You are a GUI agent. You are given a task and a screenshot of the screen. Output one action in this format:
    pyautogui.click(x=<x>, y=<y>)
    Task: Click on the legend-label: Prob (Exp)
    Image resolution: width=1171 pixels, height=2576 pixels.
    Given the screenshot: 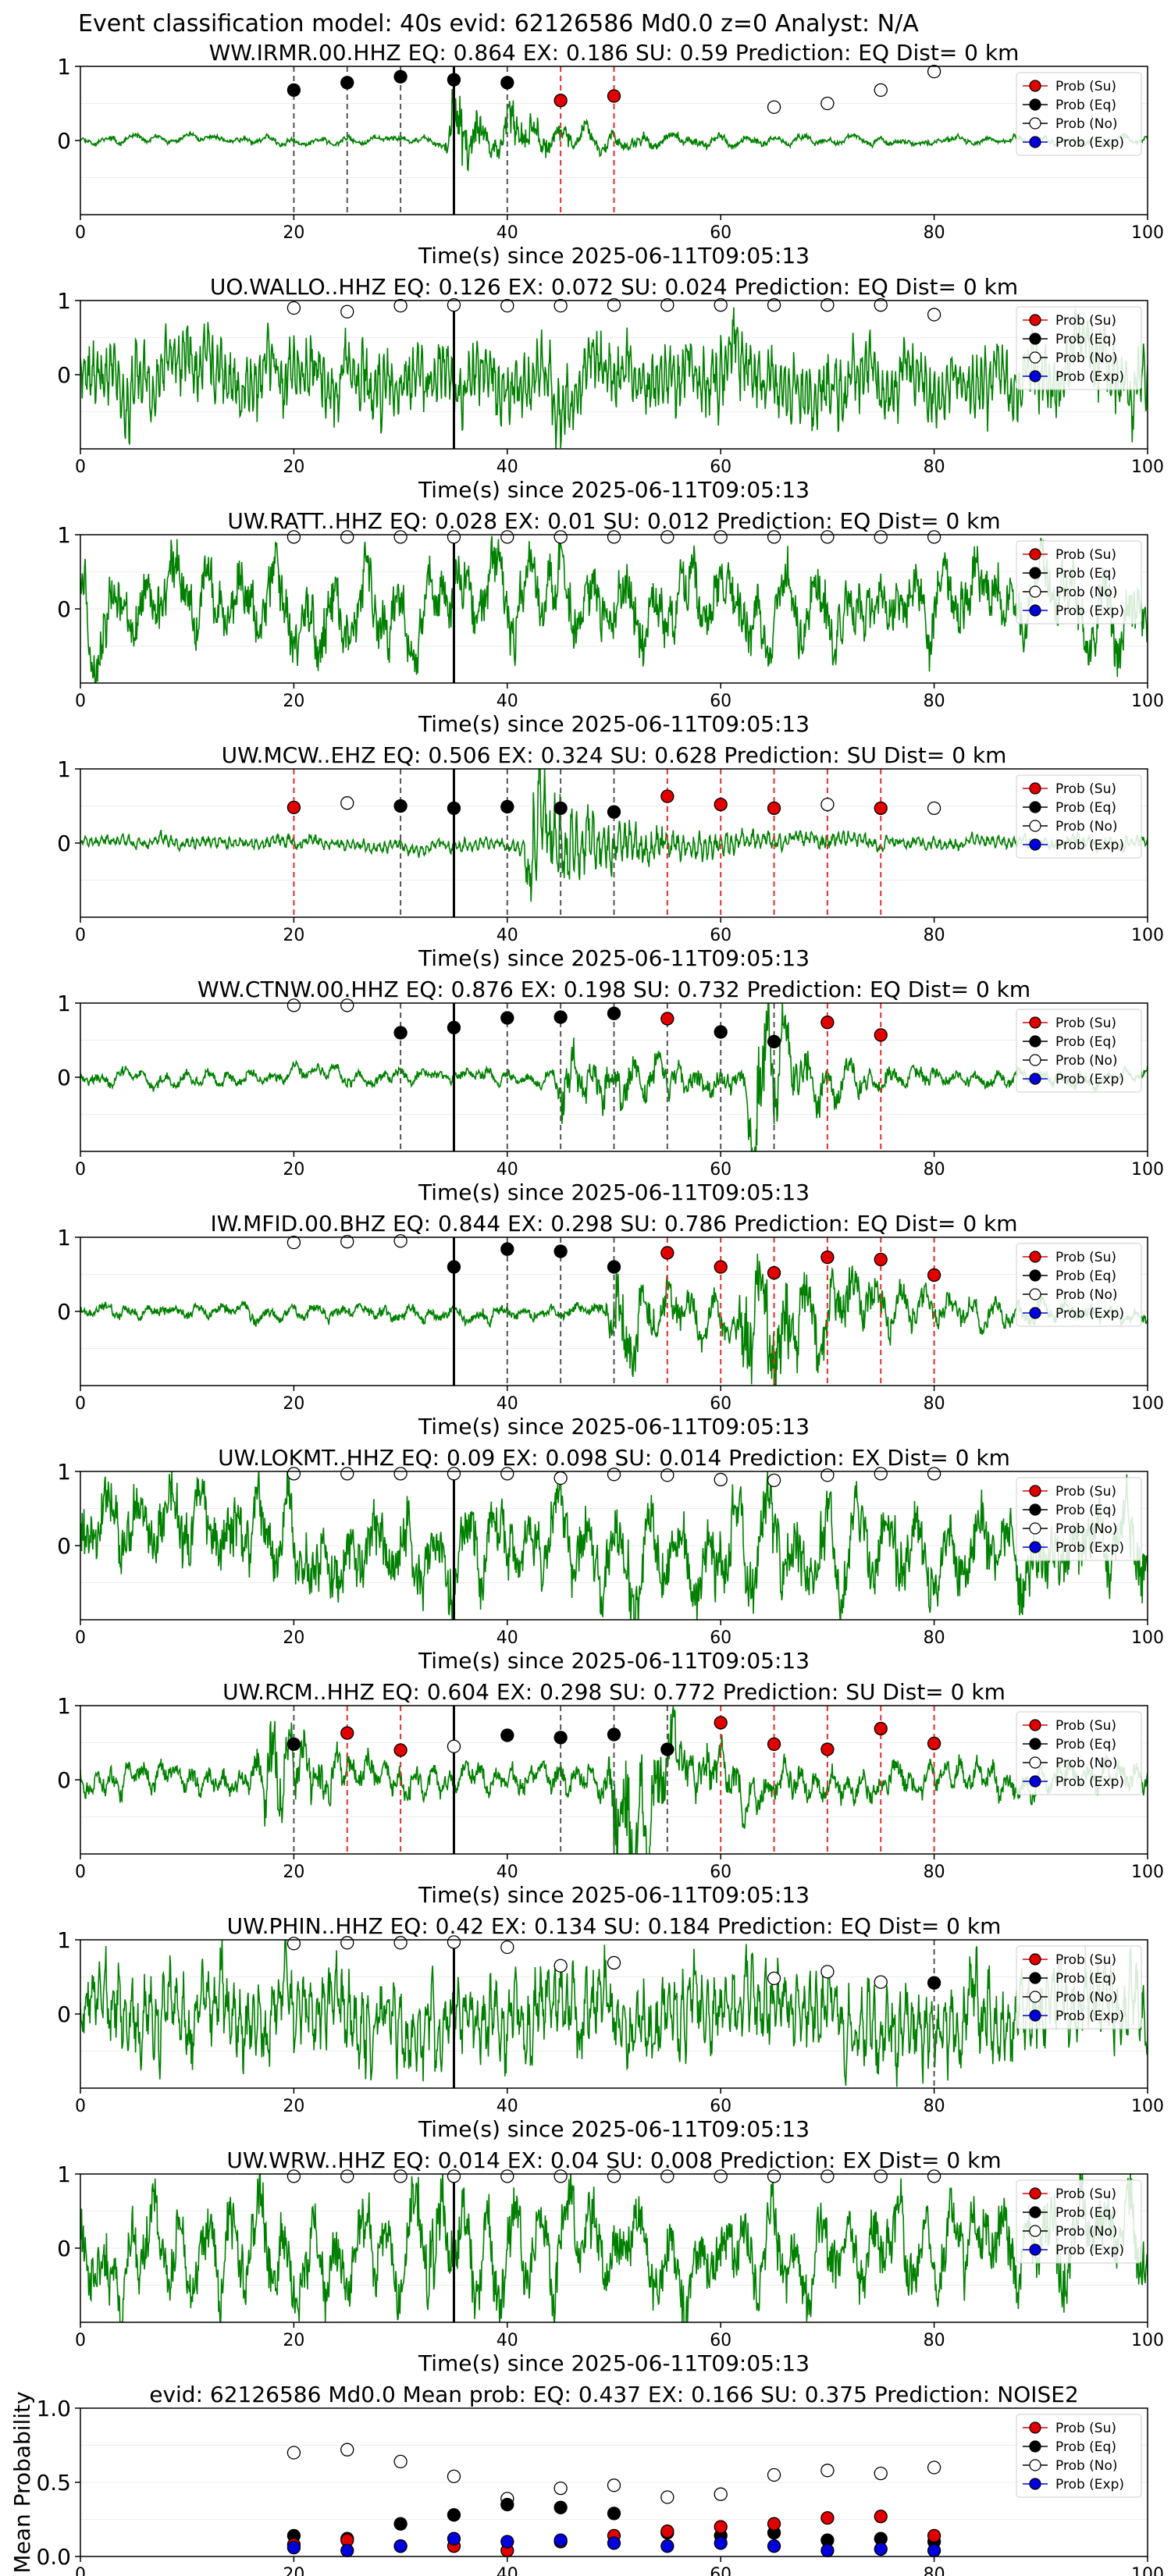 What is the action you would take?
    pyautogui.click(x=1089, y=2016)
    